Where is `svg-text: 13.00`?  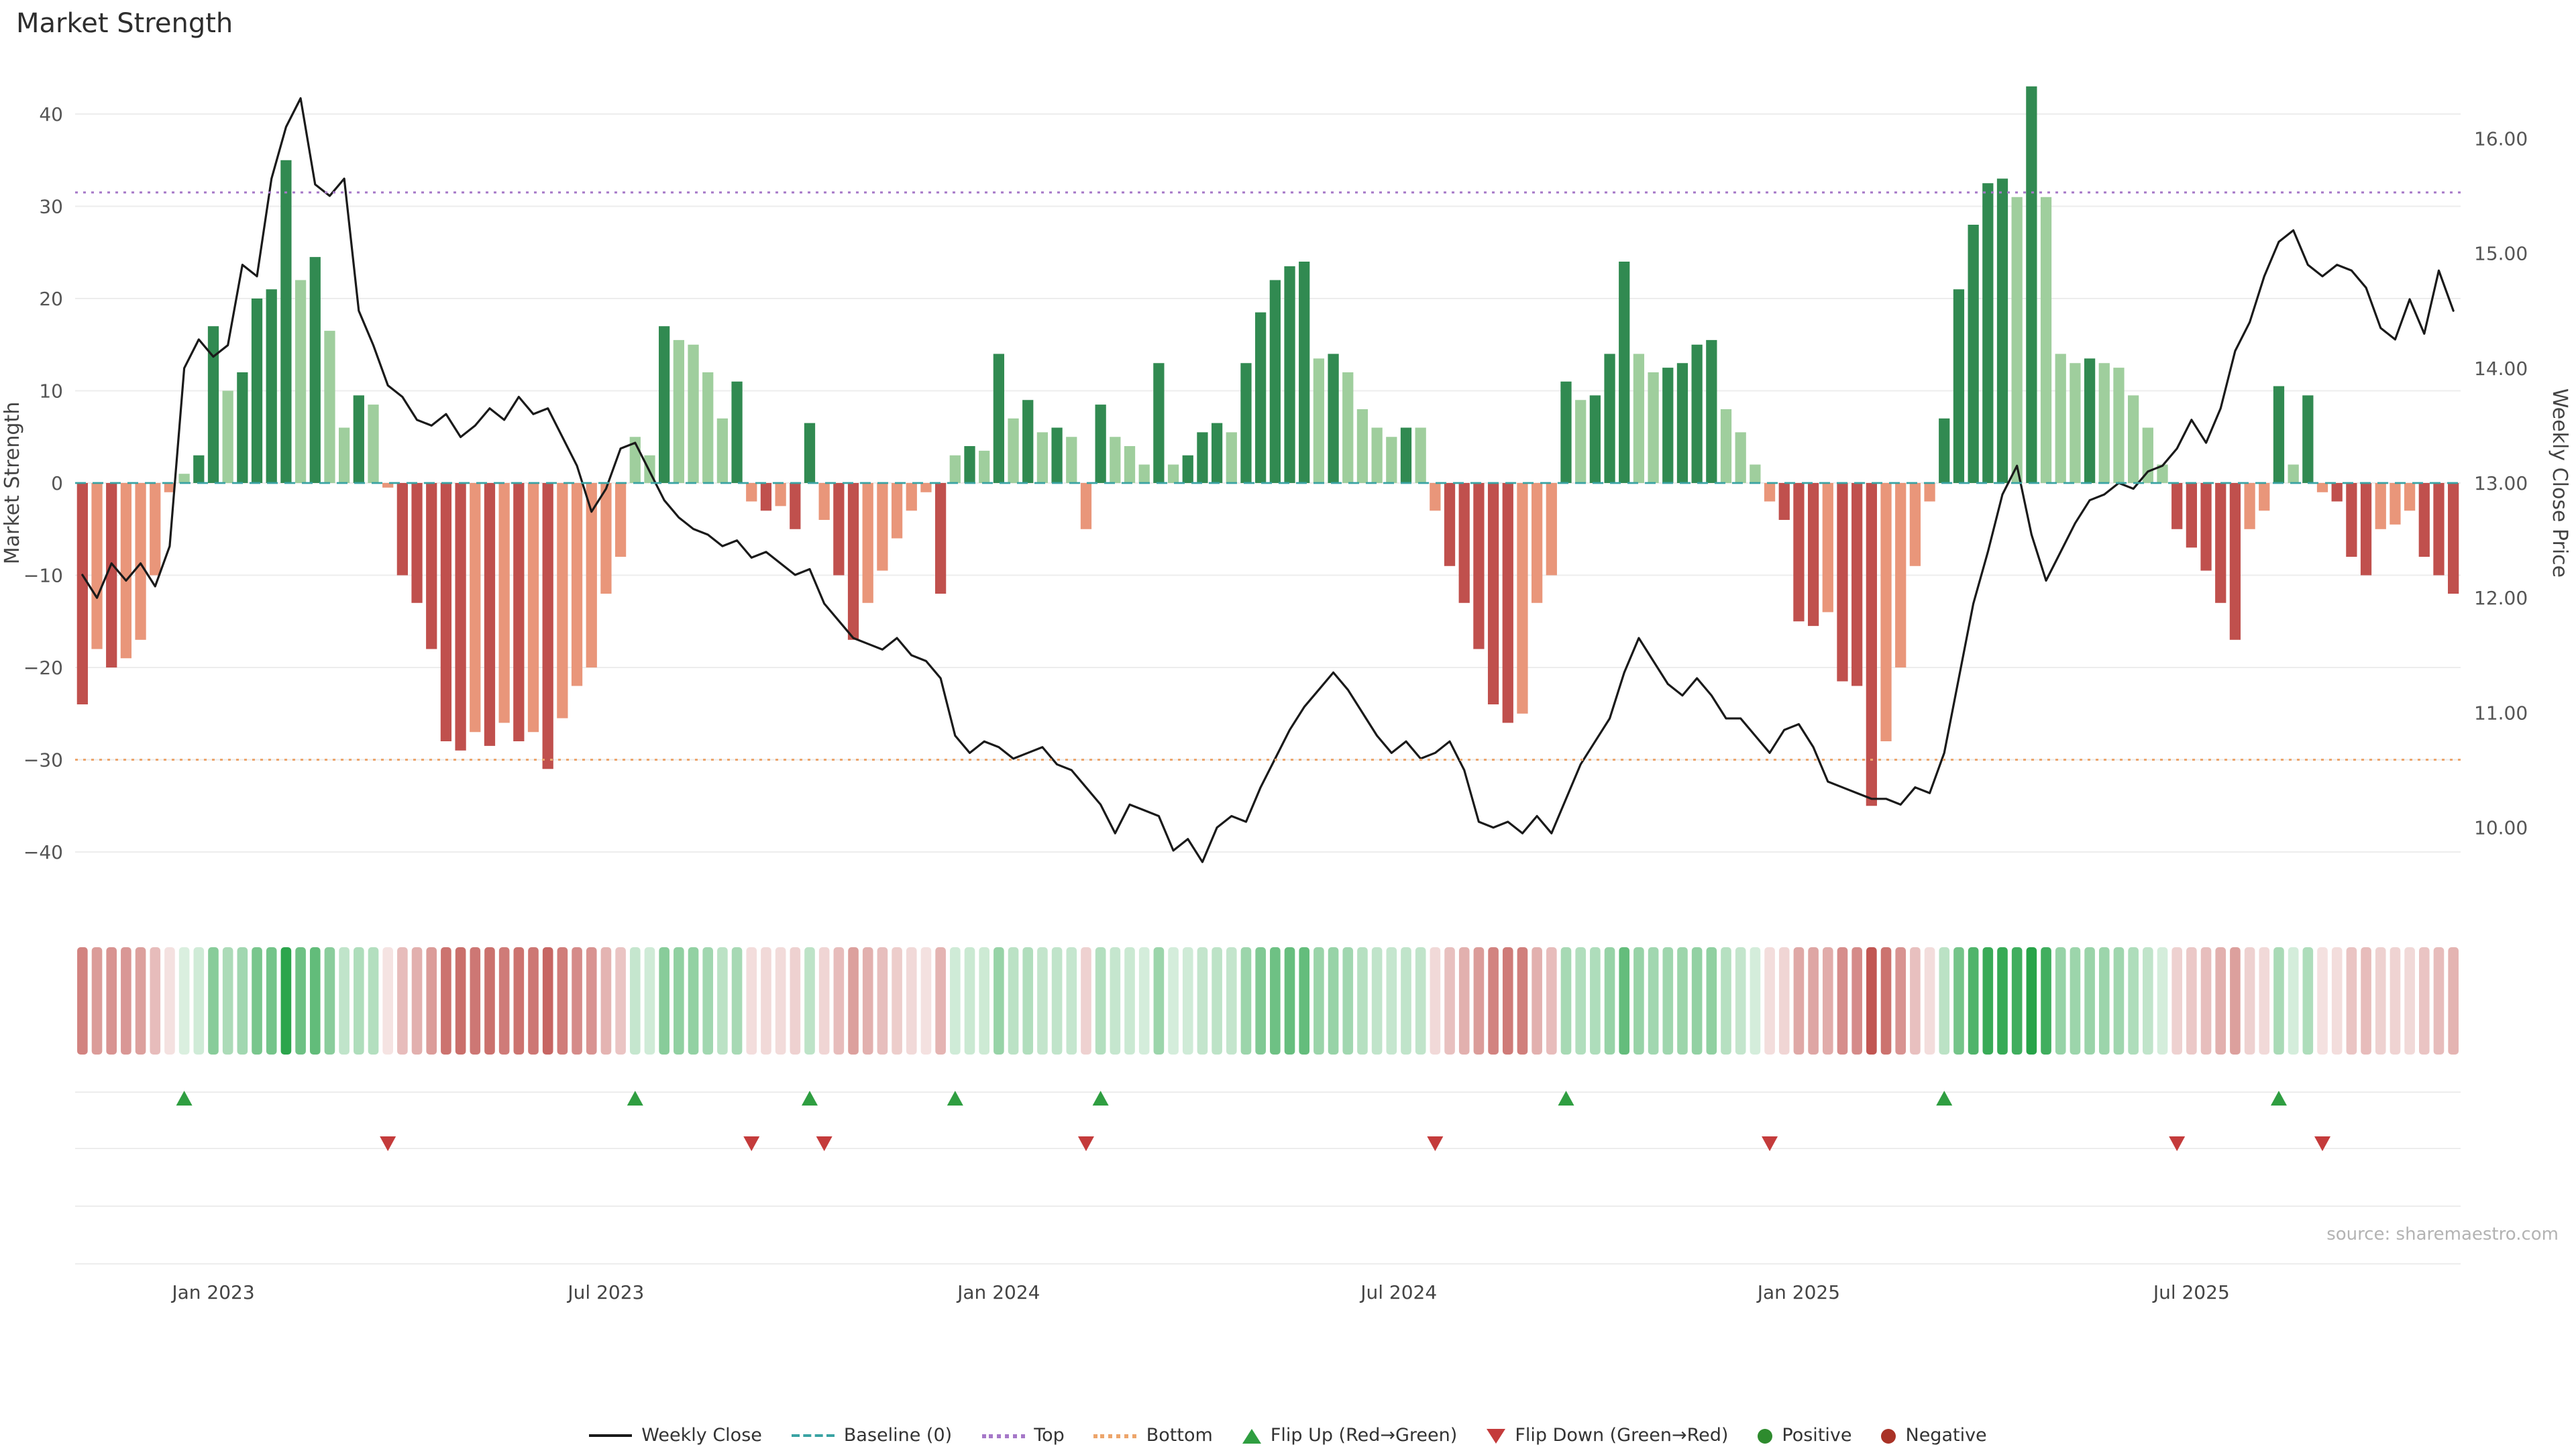 svg-text: 13.00 is located at coordinates (2501, 483).